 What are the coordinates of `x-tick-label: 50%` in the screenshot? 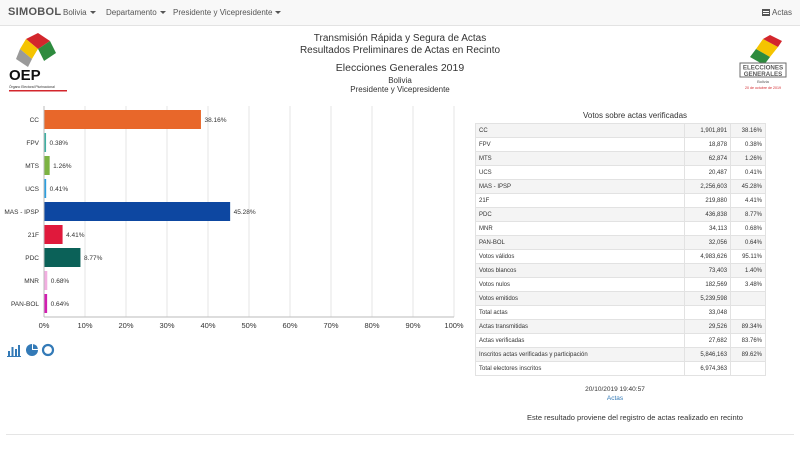 It's located at (248, 325).